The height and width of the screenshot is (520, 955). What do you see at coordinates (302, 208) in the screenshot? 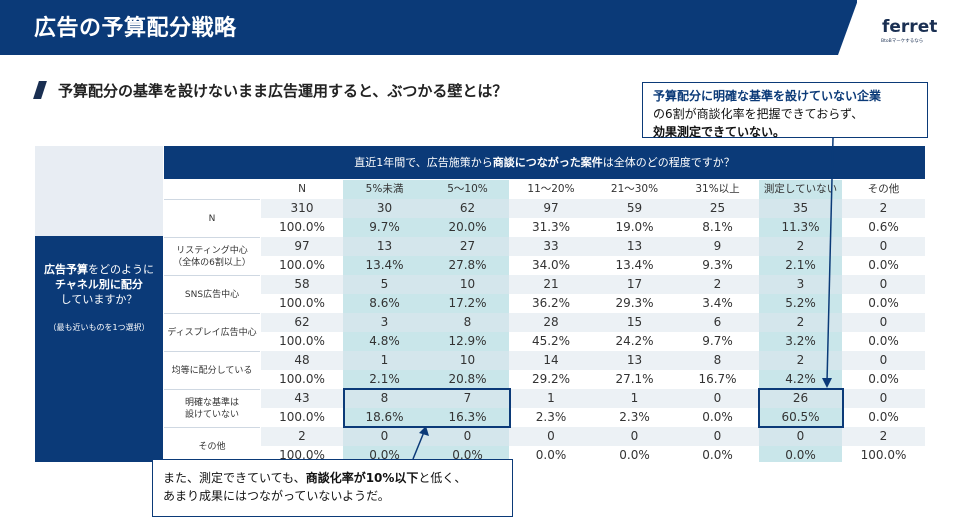
I see `count-cell: 310` at bounding box center [302, 208].